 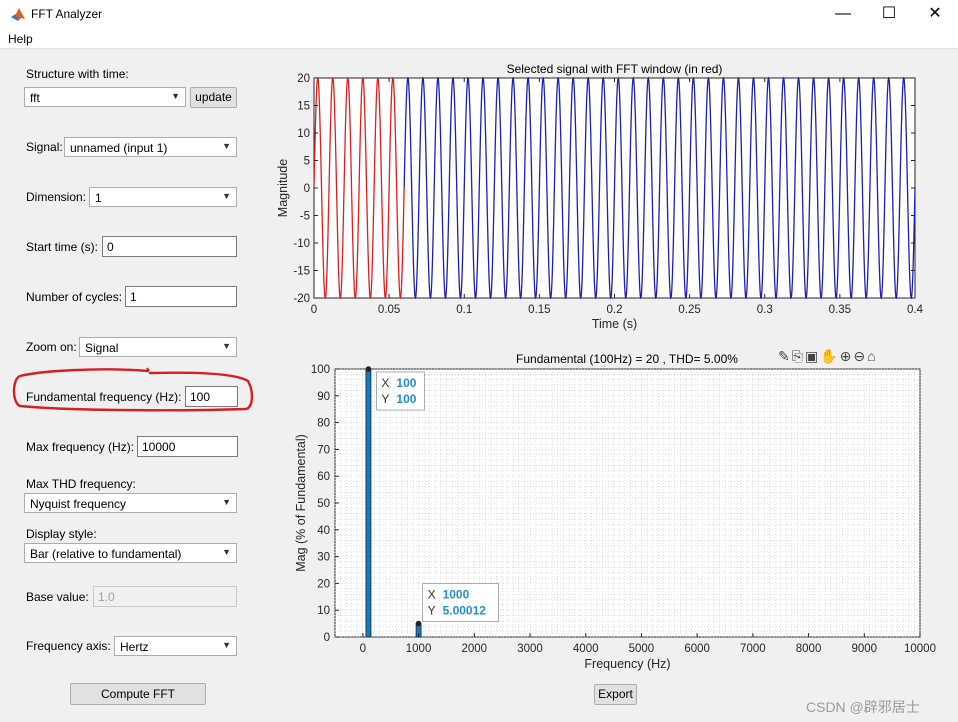 I want to click on dimension-dropdown: 1 ▼, so click(x=163, y=197).